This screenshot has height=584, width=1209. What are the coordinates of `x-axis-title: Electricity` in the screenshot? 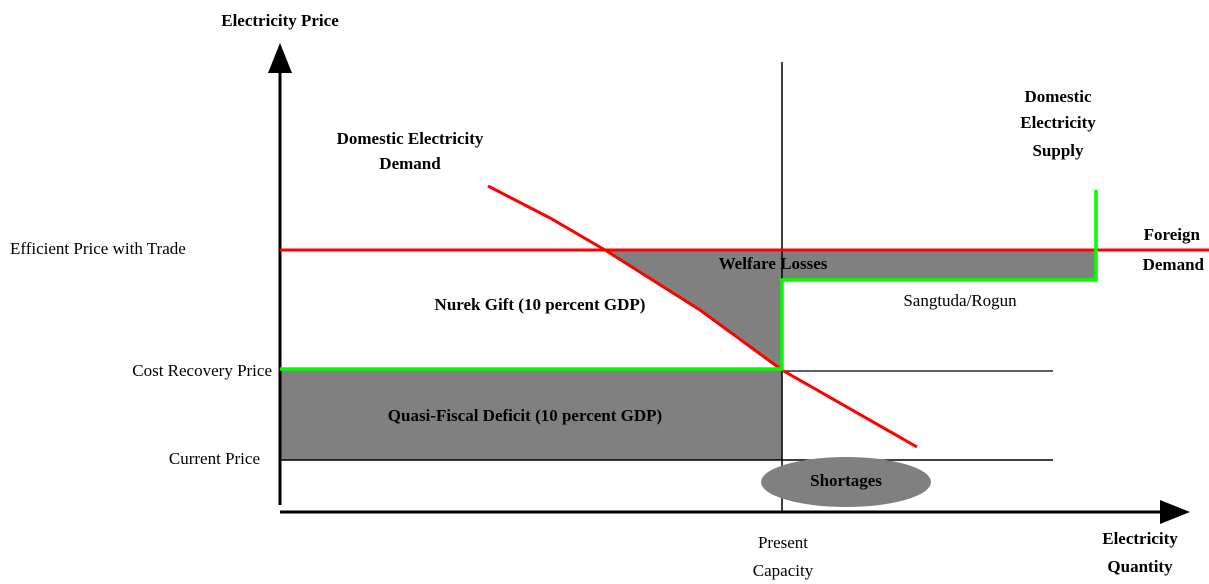 It's located at (1140, 538).